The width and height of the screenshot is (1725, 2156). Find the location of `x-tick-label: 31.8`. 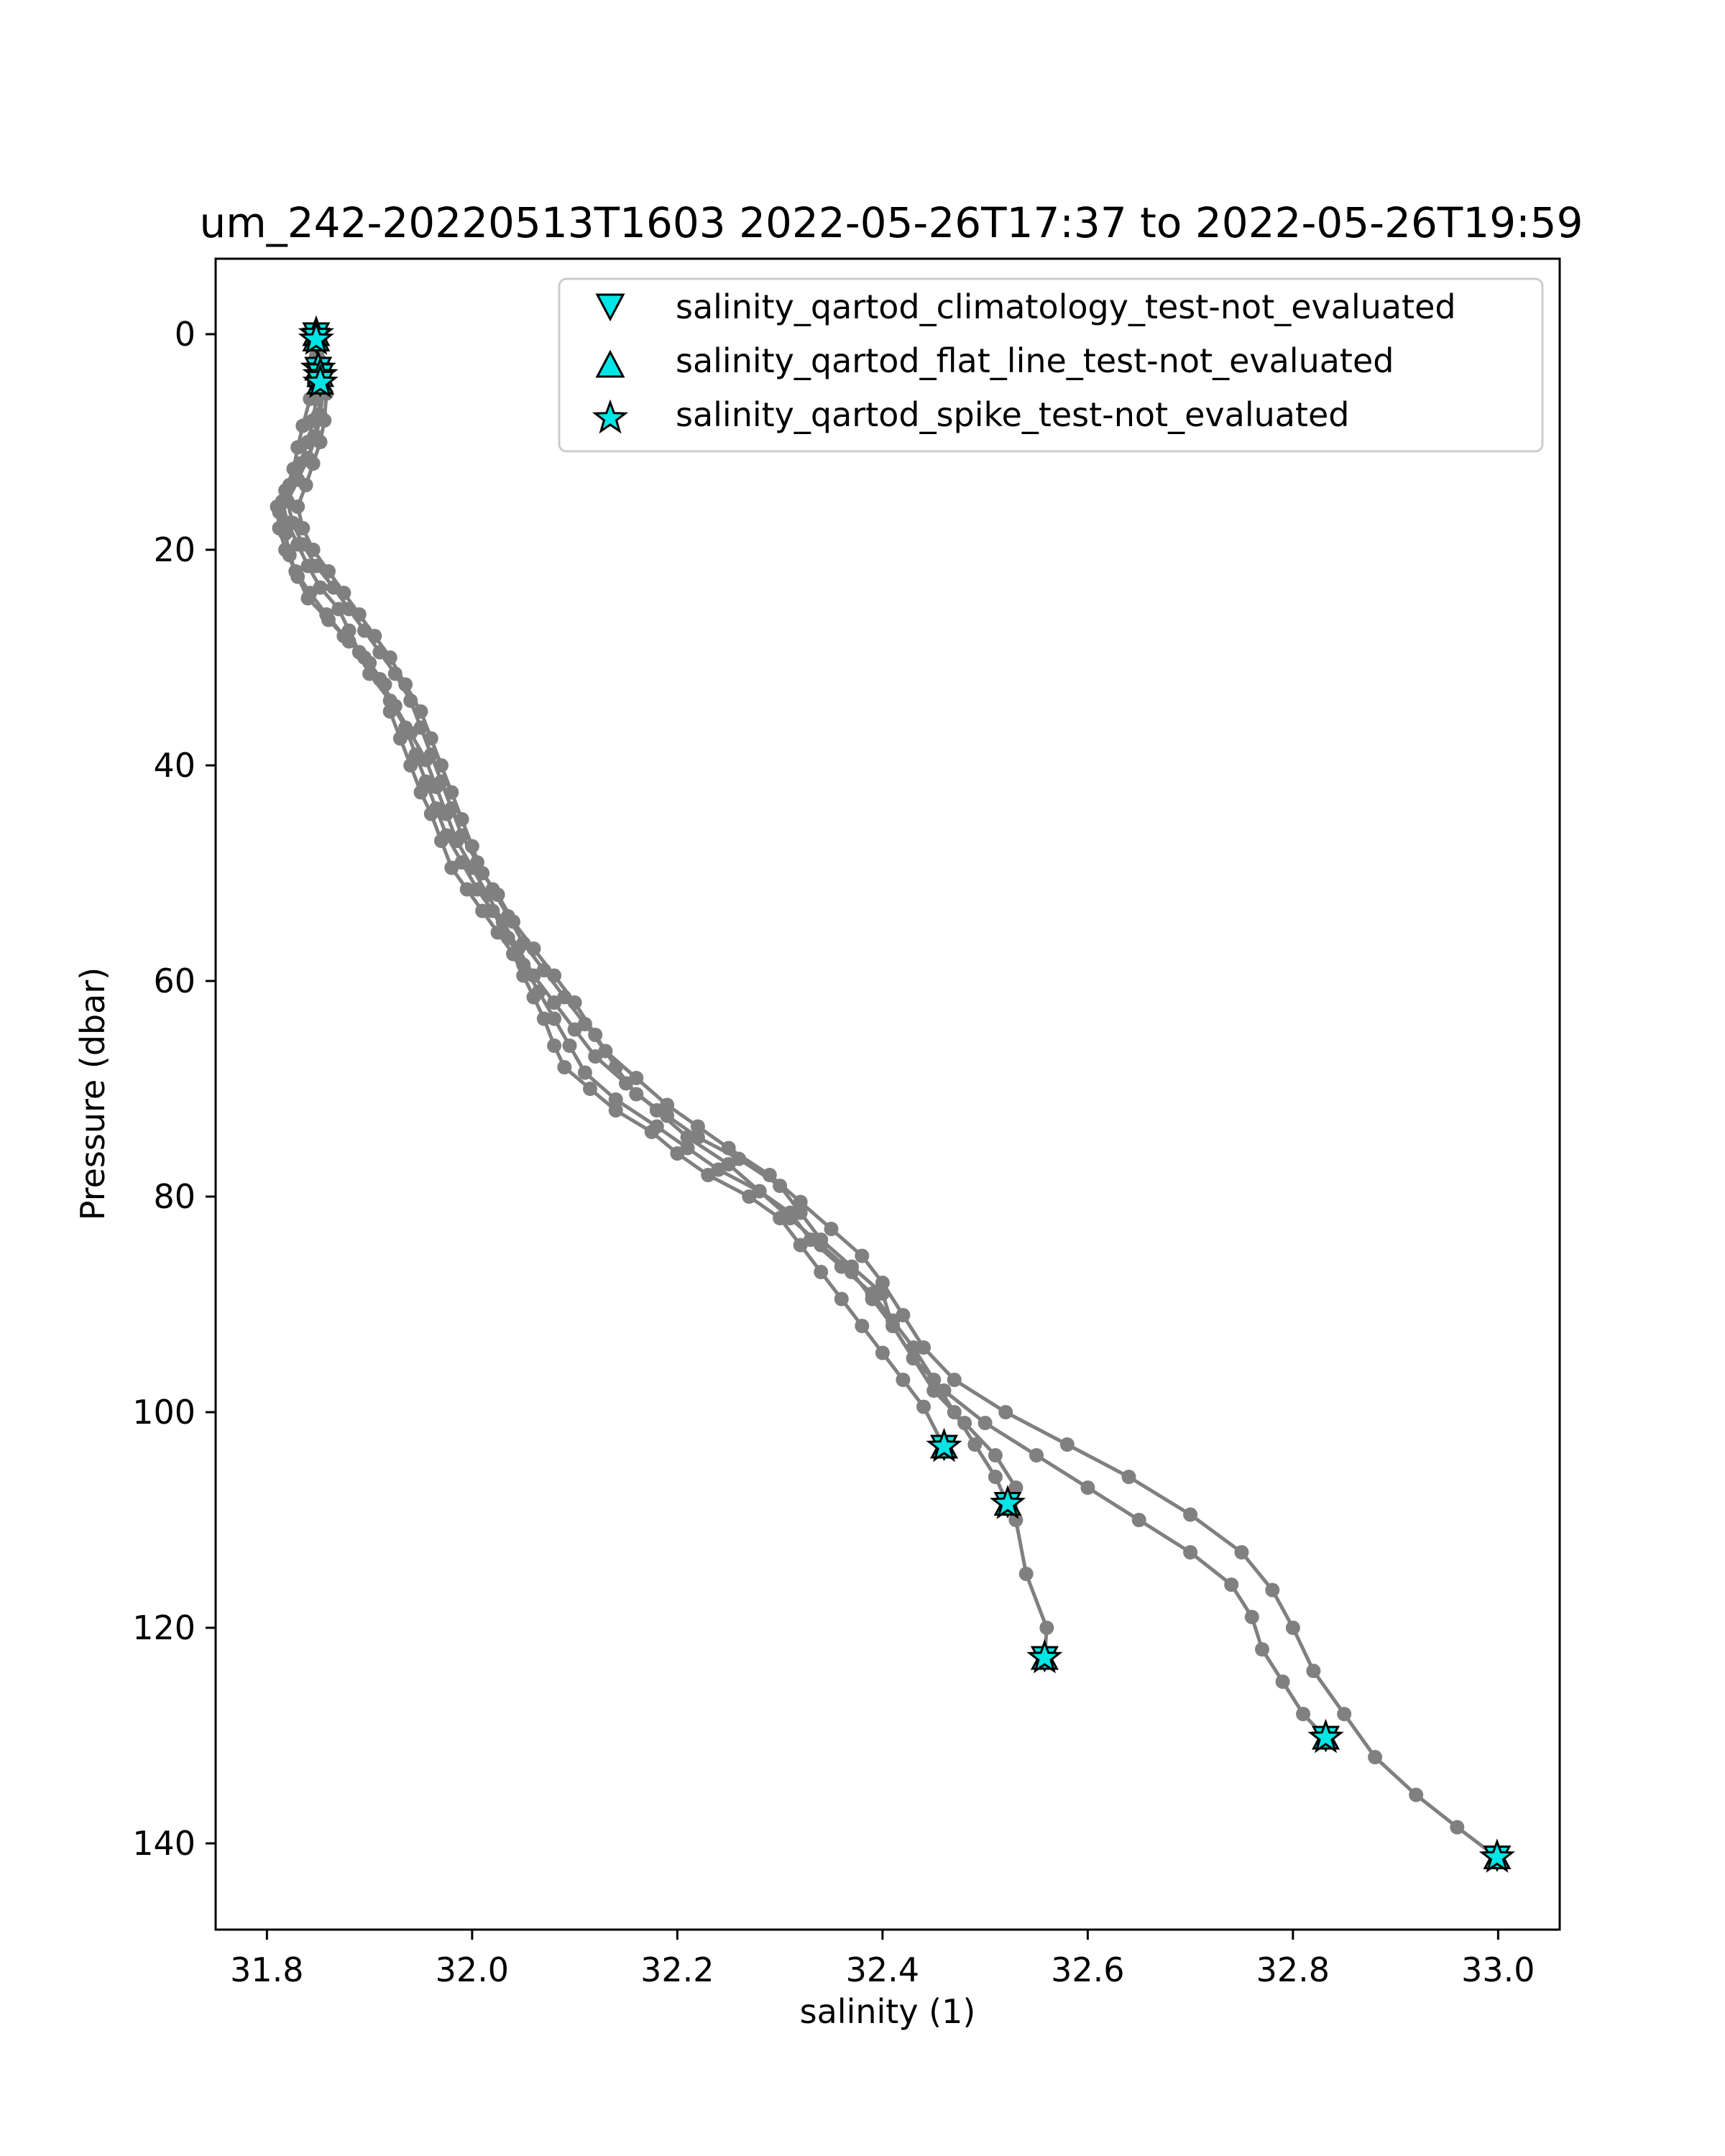

x-tick-label: 31.8 is located at coordinates (266, 1970).